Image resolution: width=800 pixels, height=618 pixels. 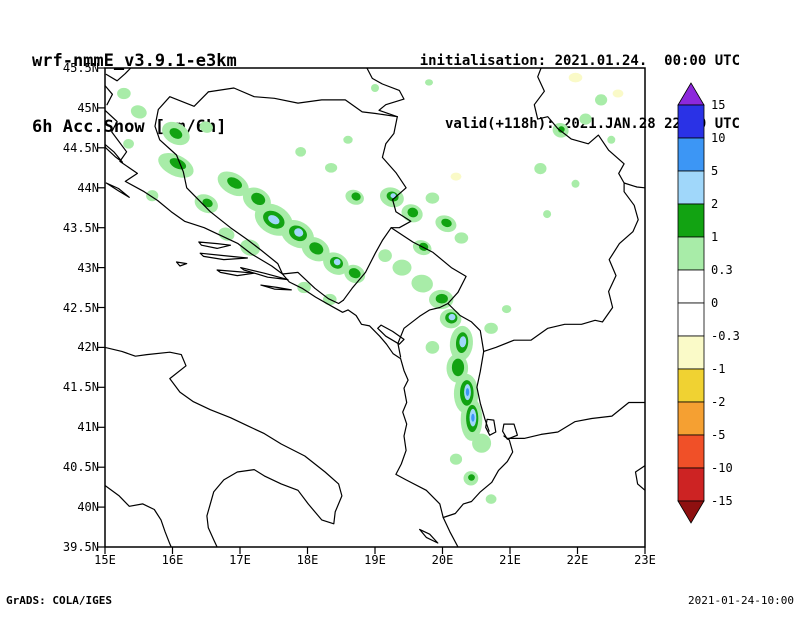 What do you see at coordinates (718, 435) in the screenshot?
I see `colorbar-label: -5` at bounding box center [718, 435].